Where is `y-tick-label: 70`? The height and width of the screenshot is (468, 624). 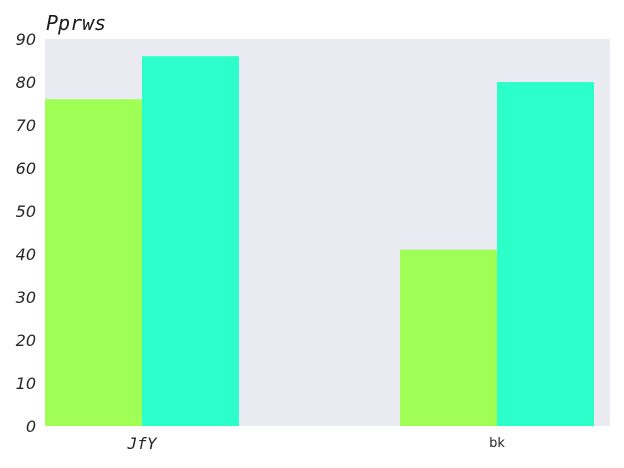
y-tick-label: 70 is located at coordinates (26, 125).